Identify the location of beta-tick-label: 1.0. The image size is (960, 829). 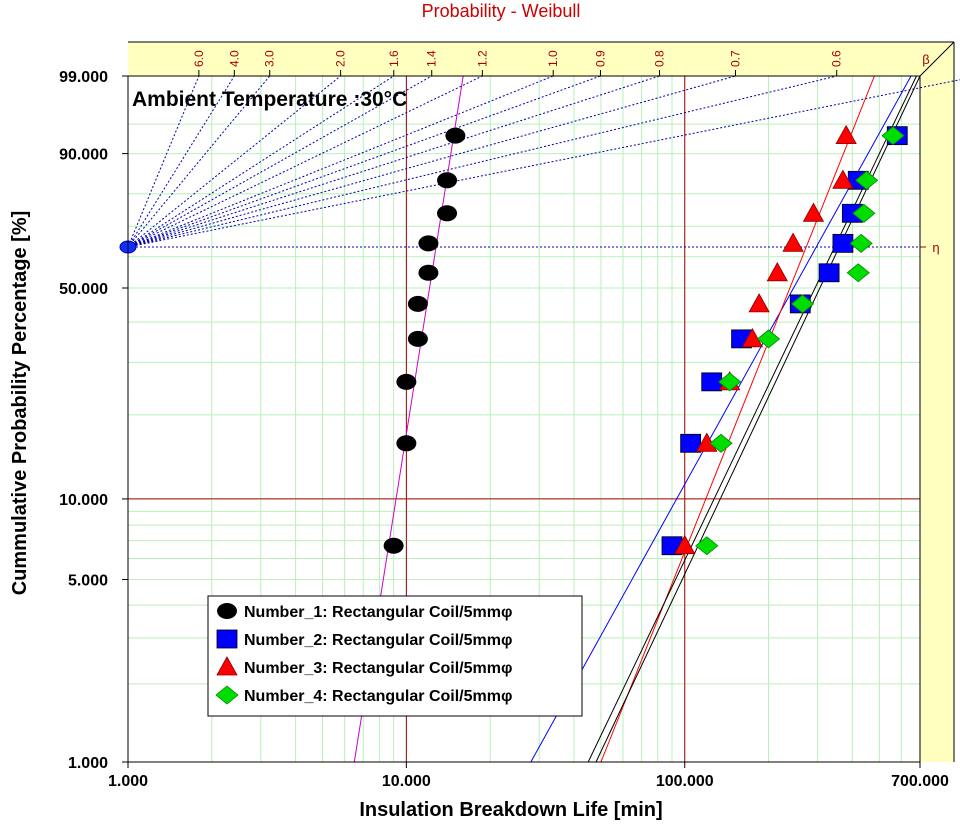
(553, 58).